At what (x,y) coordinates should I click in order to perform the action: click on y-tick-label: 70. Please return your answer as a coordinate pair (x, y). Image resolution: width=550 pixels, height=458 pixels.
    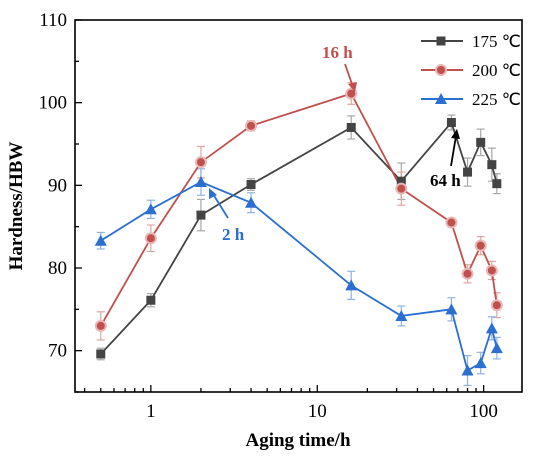
    Looking at the image, I should click on (57, 351).